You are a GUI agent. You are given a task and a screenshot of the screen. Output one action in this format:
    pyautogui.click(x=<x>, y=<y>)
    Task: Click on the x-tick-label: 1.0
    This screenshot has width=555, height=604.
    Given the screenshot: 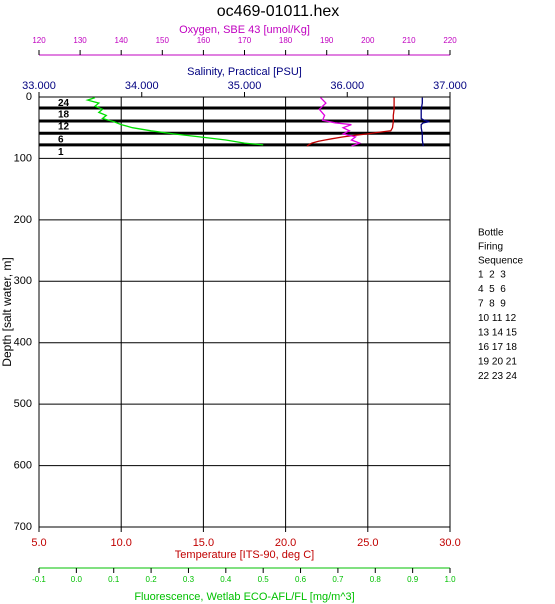 What is the action you would take?
    pyautogui.click(x=450, y=579)
    